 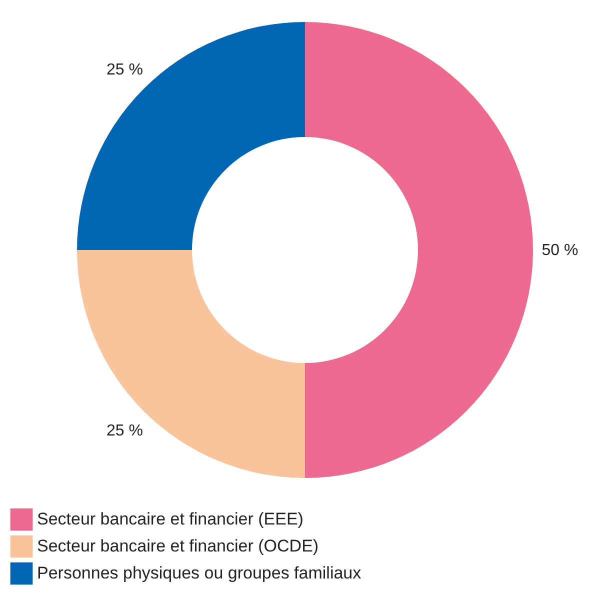 I want to click on legend-label: Secteur bancaire et financier (EEE), so click(x=170, y=519).